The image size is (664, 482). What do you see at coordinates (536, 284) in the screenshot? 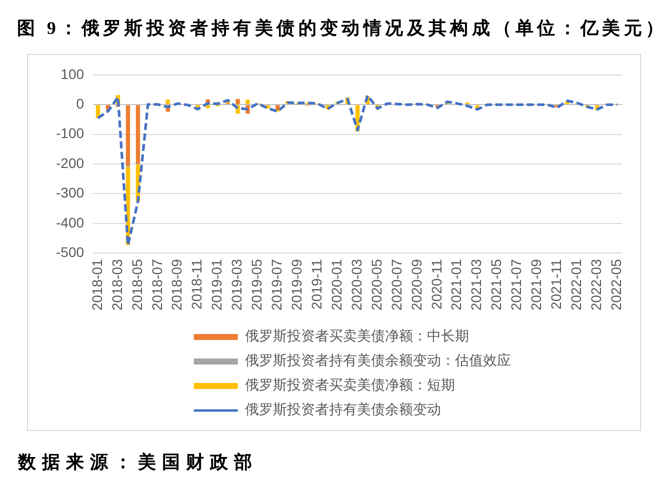
I see `x-tick-label: 2021-09` at bounding box center [536, 284].